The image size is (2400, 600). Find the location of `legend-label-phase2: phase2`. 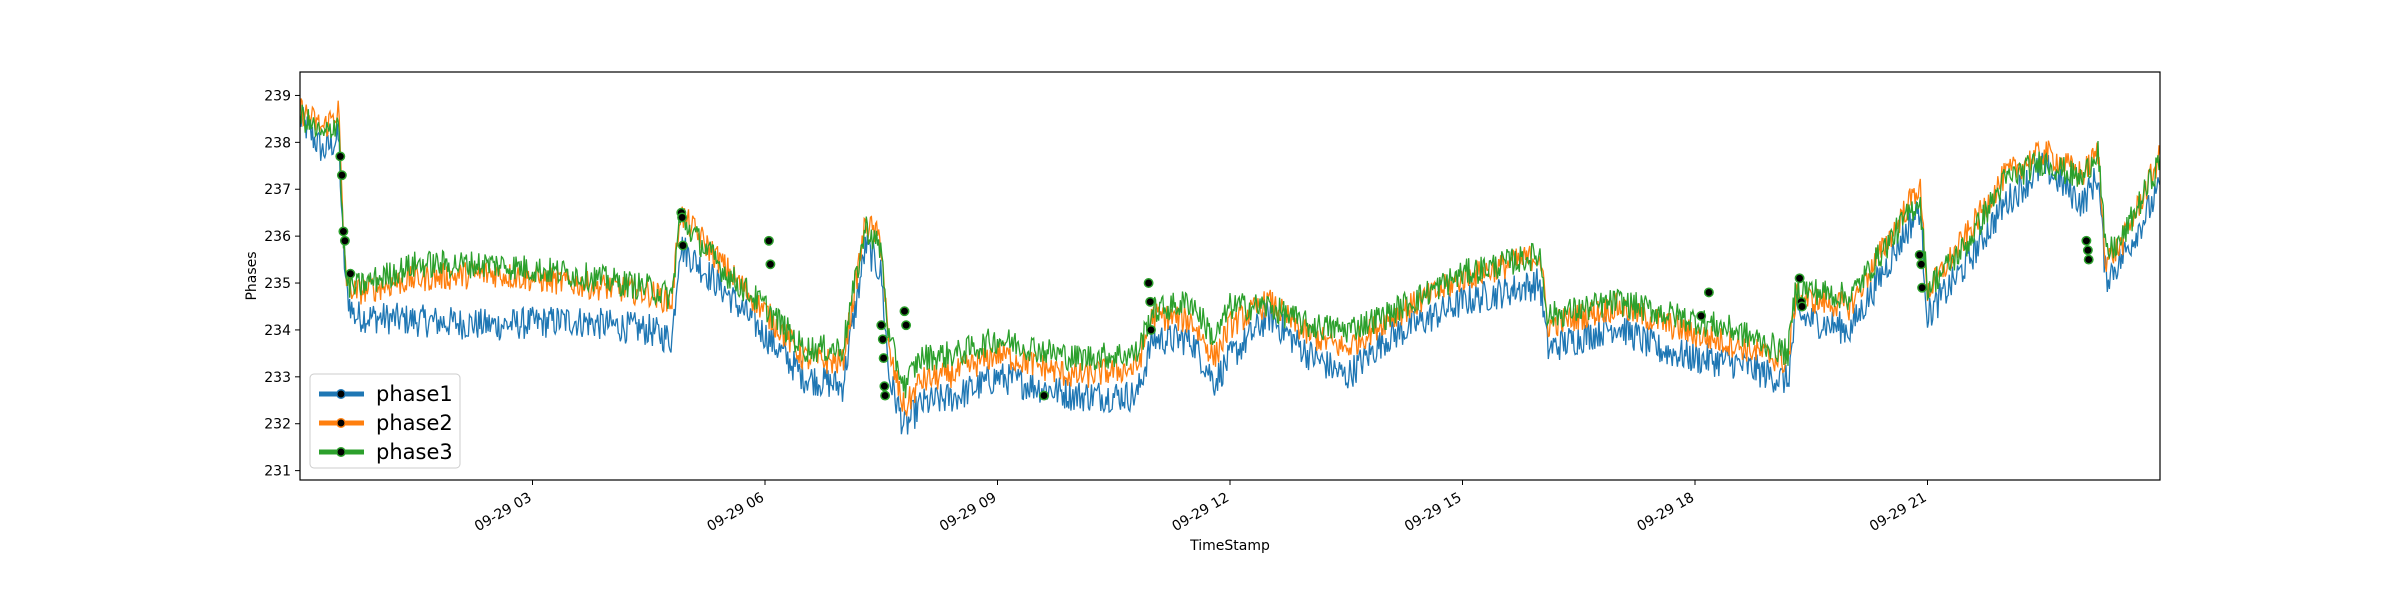

legend-label-phase2: phase2 is located at coordinates (414, 423).